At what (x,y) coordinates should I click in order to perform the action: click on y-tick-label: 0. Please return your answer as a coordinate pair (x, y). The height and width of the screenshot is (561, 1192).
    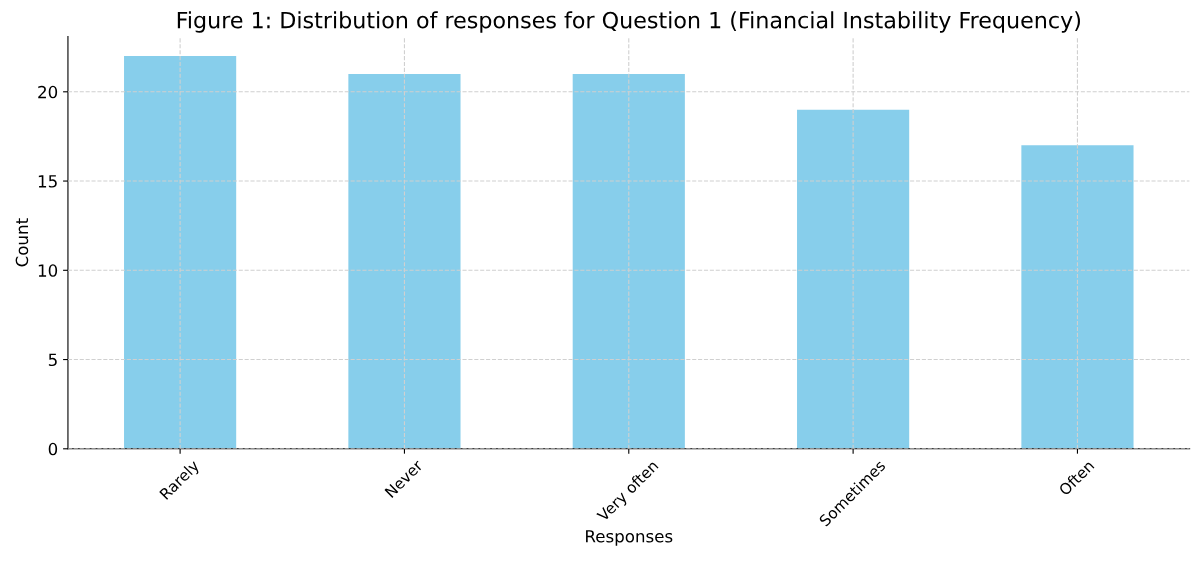
    Looking at the image, I should click on (53, 449).